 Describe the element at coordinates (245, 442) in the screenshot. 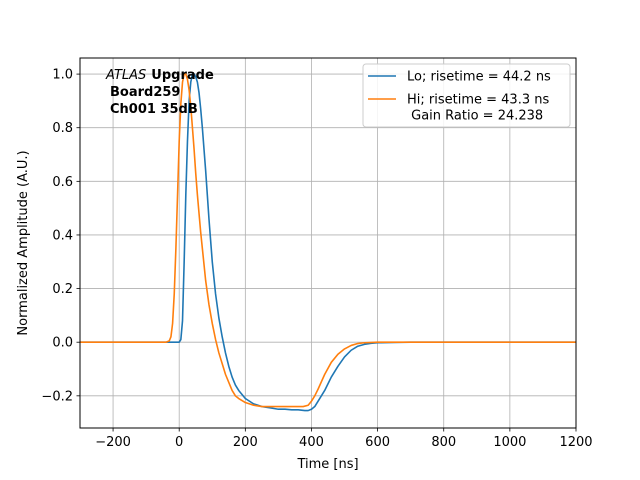

I see `x-tick-label: 200` at that location.